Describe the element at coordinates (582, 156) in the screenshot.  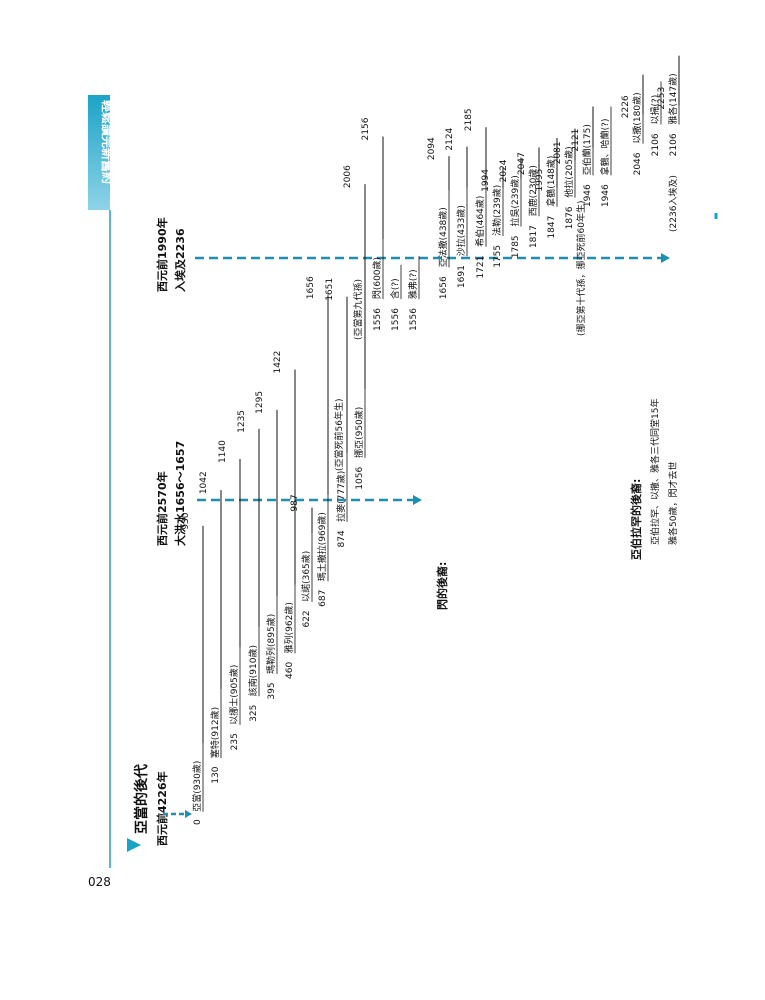
I see `shem-line-row: 1946 亞伯蘭(175)2121` at that location.